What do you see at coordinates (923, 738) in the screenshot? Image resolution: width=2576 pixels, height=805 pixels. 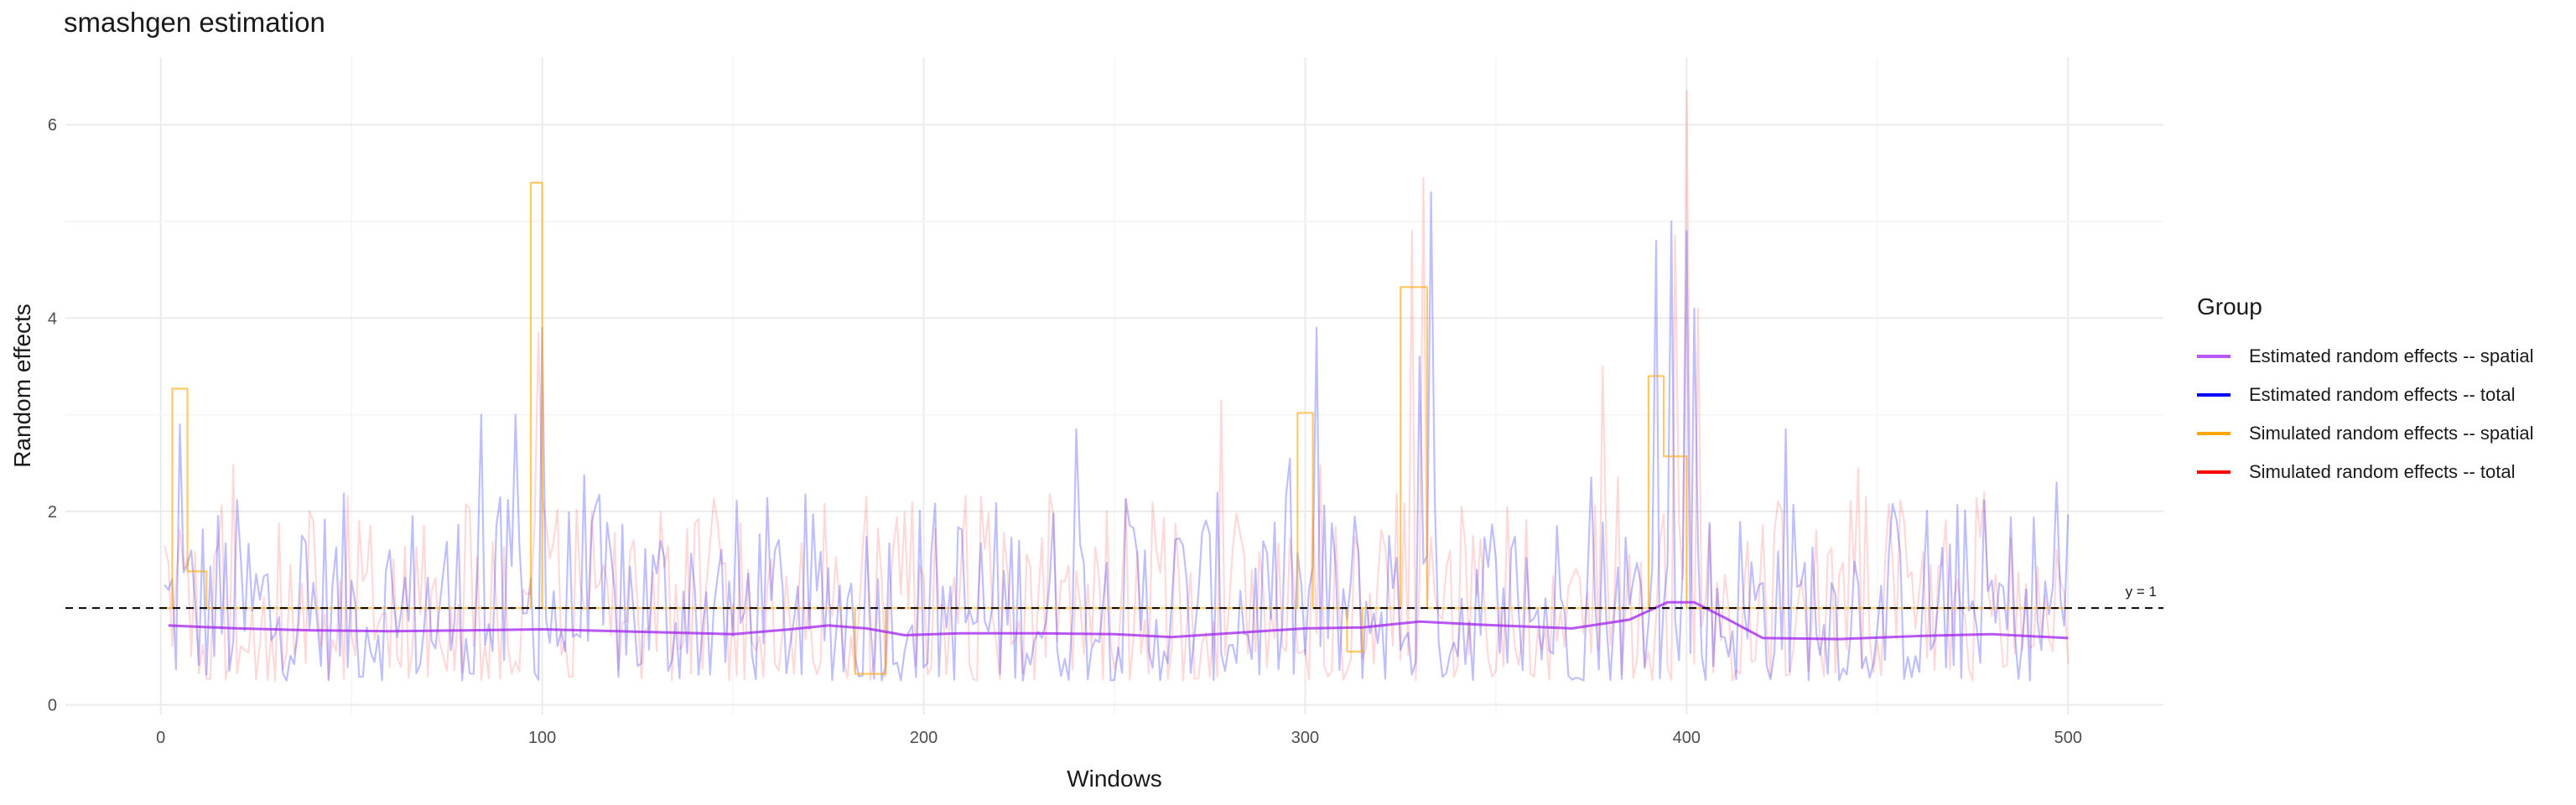 I see `x-tick-label: 200` at bounding box center [923, 738].